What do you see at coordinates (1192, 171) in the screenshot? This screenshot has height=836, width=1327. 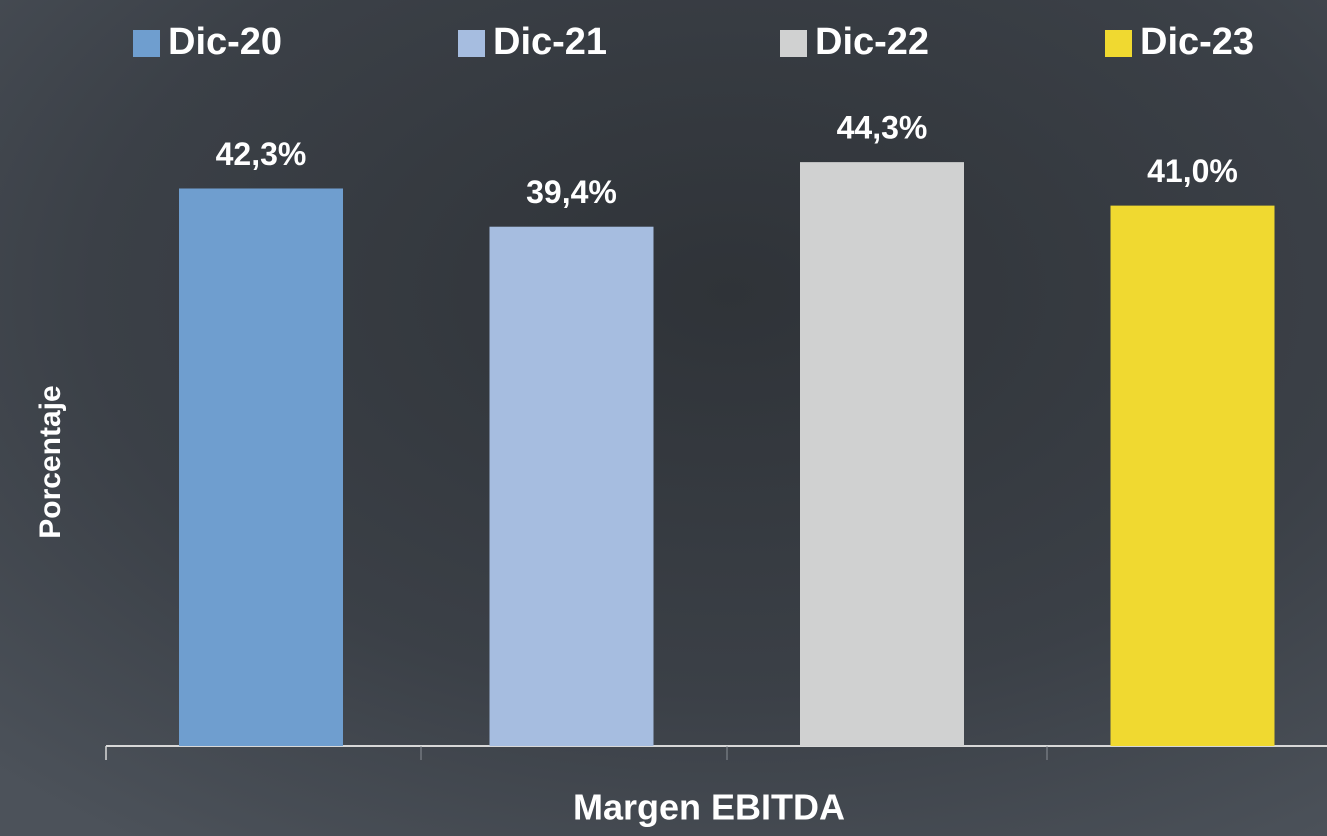 I see `value-label: 41,0%` at bounding box center [1192, 171].